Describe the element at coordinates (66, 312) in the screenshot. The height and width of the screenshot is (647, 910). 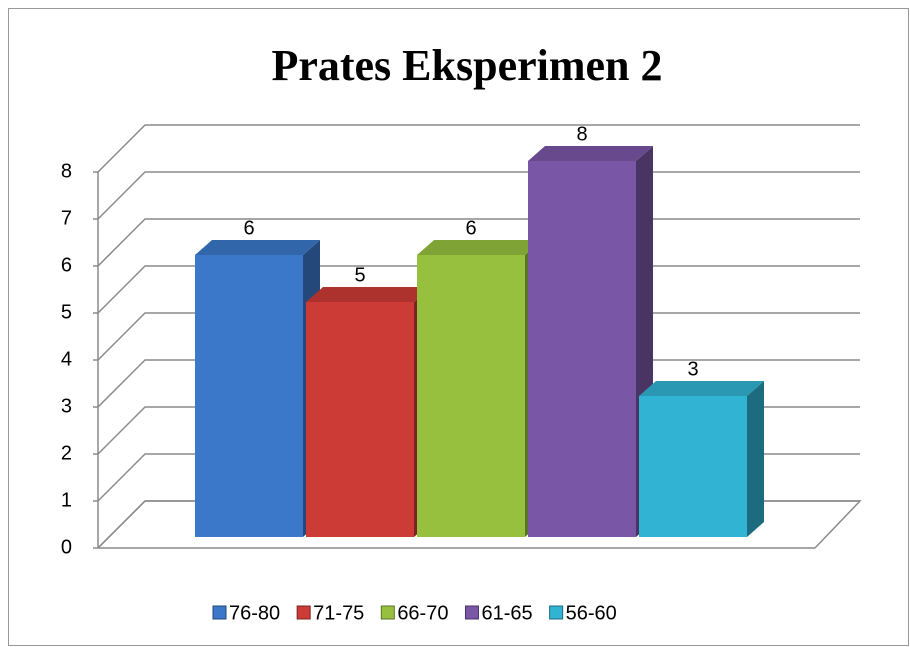
I see `y-tick-label: 5` at that location.